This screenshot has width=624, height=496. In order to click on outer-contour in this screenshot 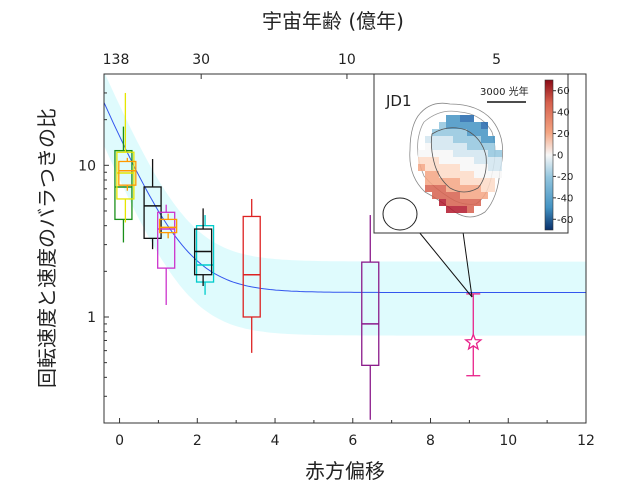, I will do `click(456, 160)`.